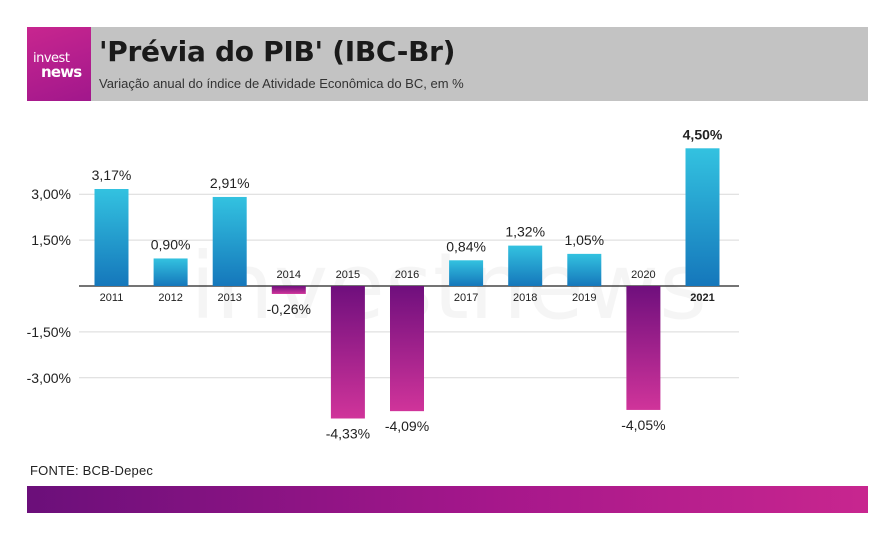 The width and height of the screenshot is (895, 540). What do you see at coordinates (407, 349) in the screenshot?
I see `bar-2016` at bounding box center [407, 349].